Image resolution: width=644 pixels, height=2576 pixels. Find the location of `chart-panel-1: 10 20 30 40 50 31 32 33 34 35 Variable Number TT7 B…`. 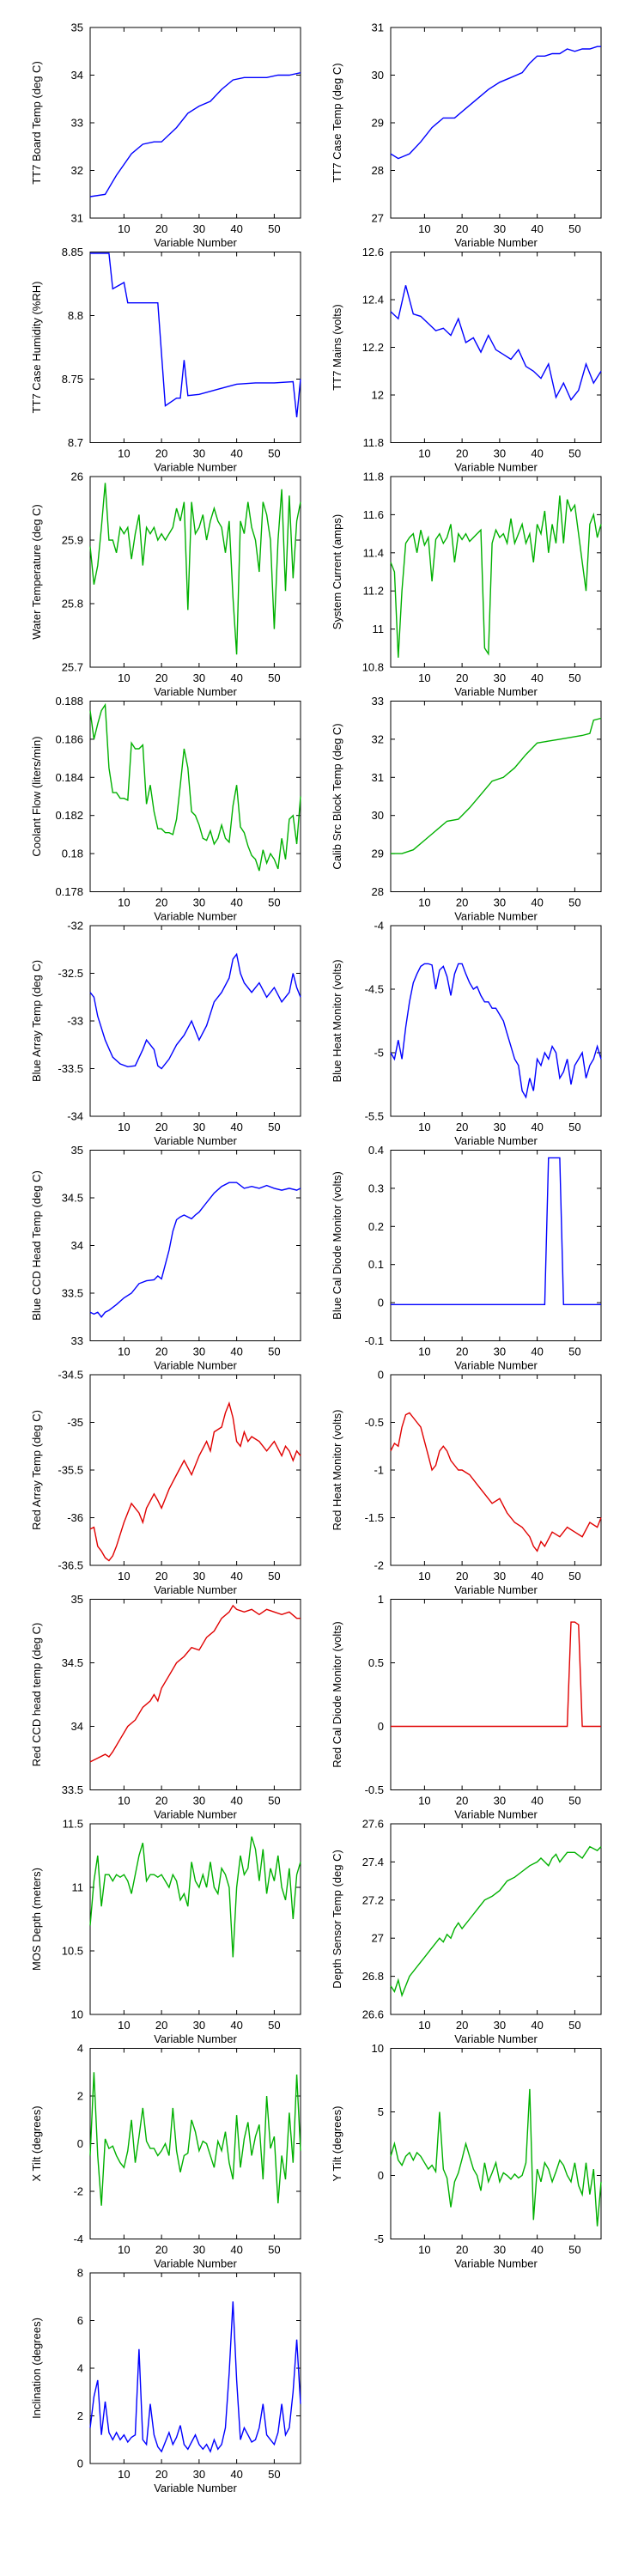

chart-panel-1: 10 20 30 40 50 31 32 33 34 35 Variable Number TT7 B… is located at coordinates (165, 135).